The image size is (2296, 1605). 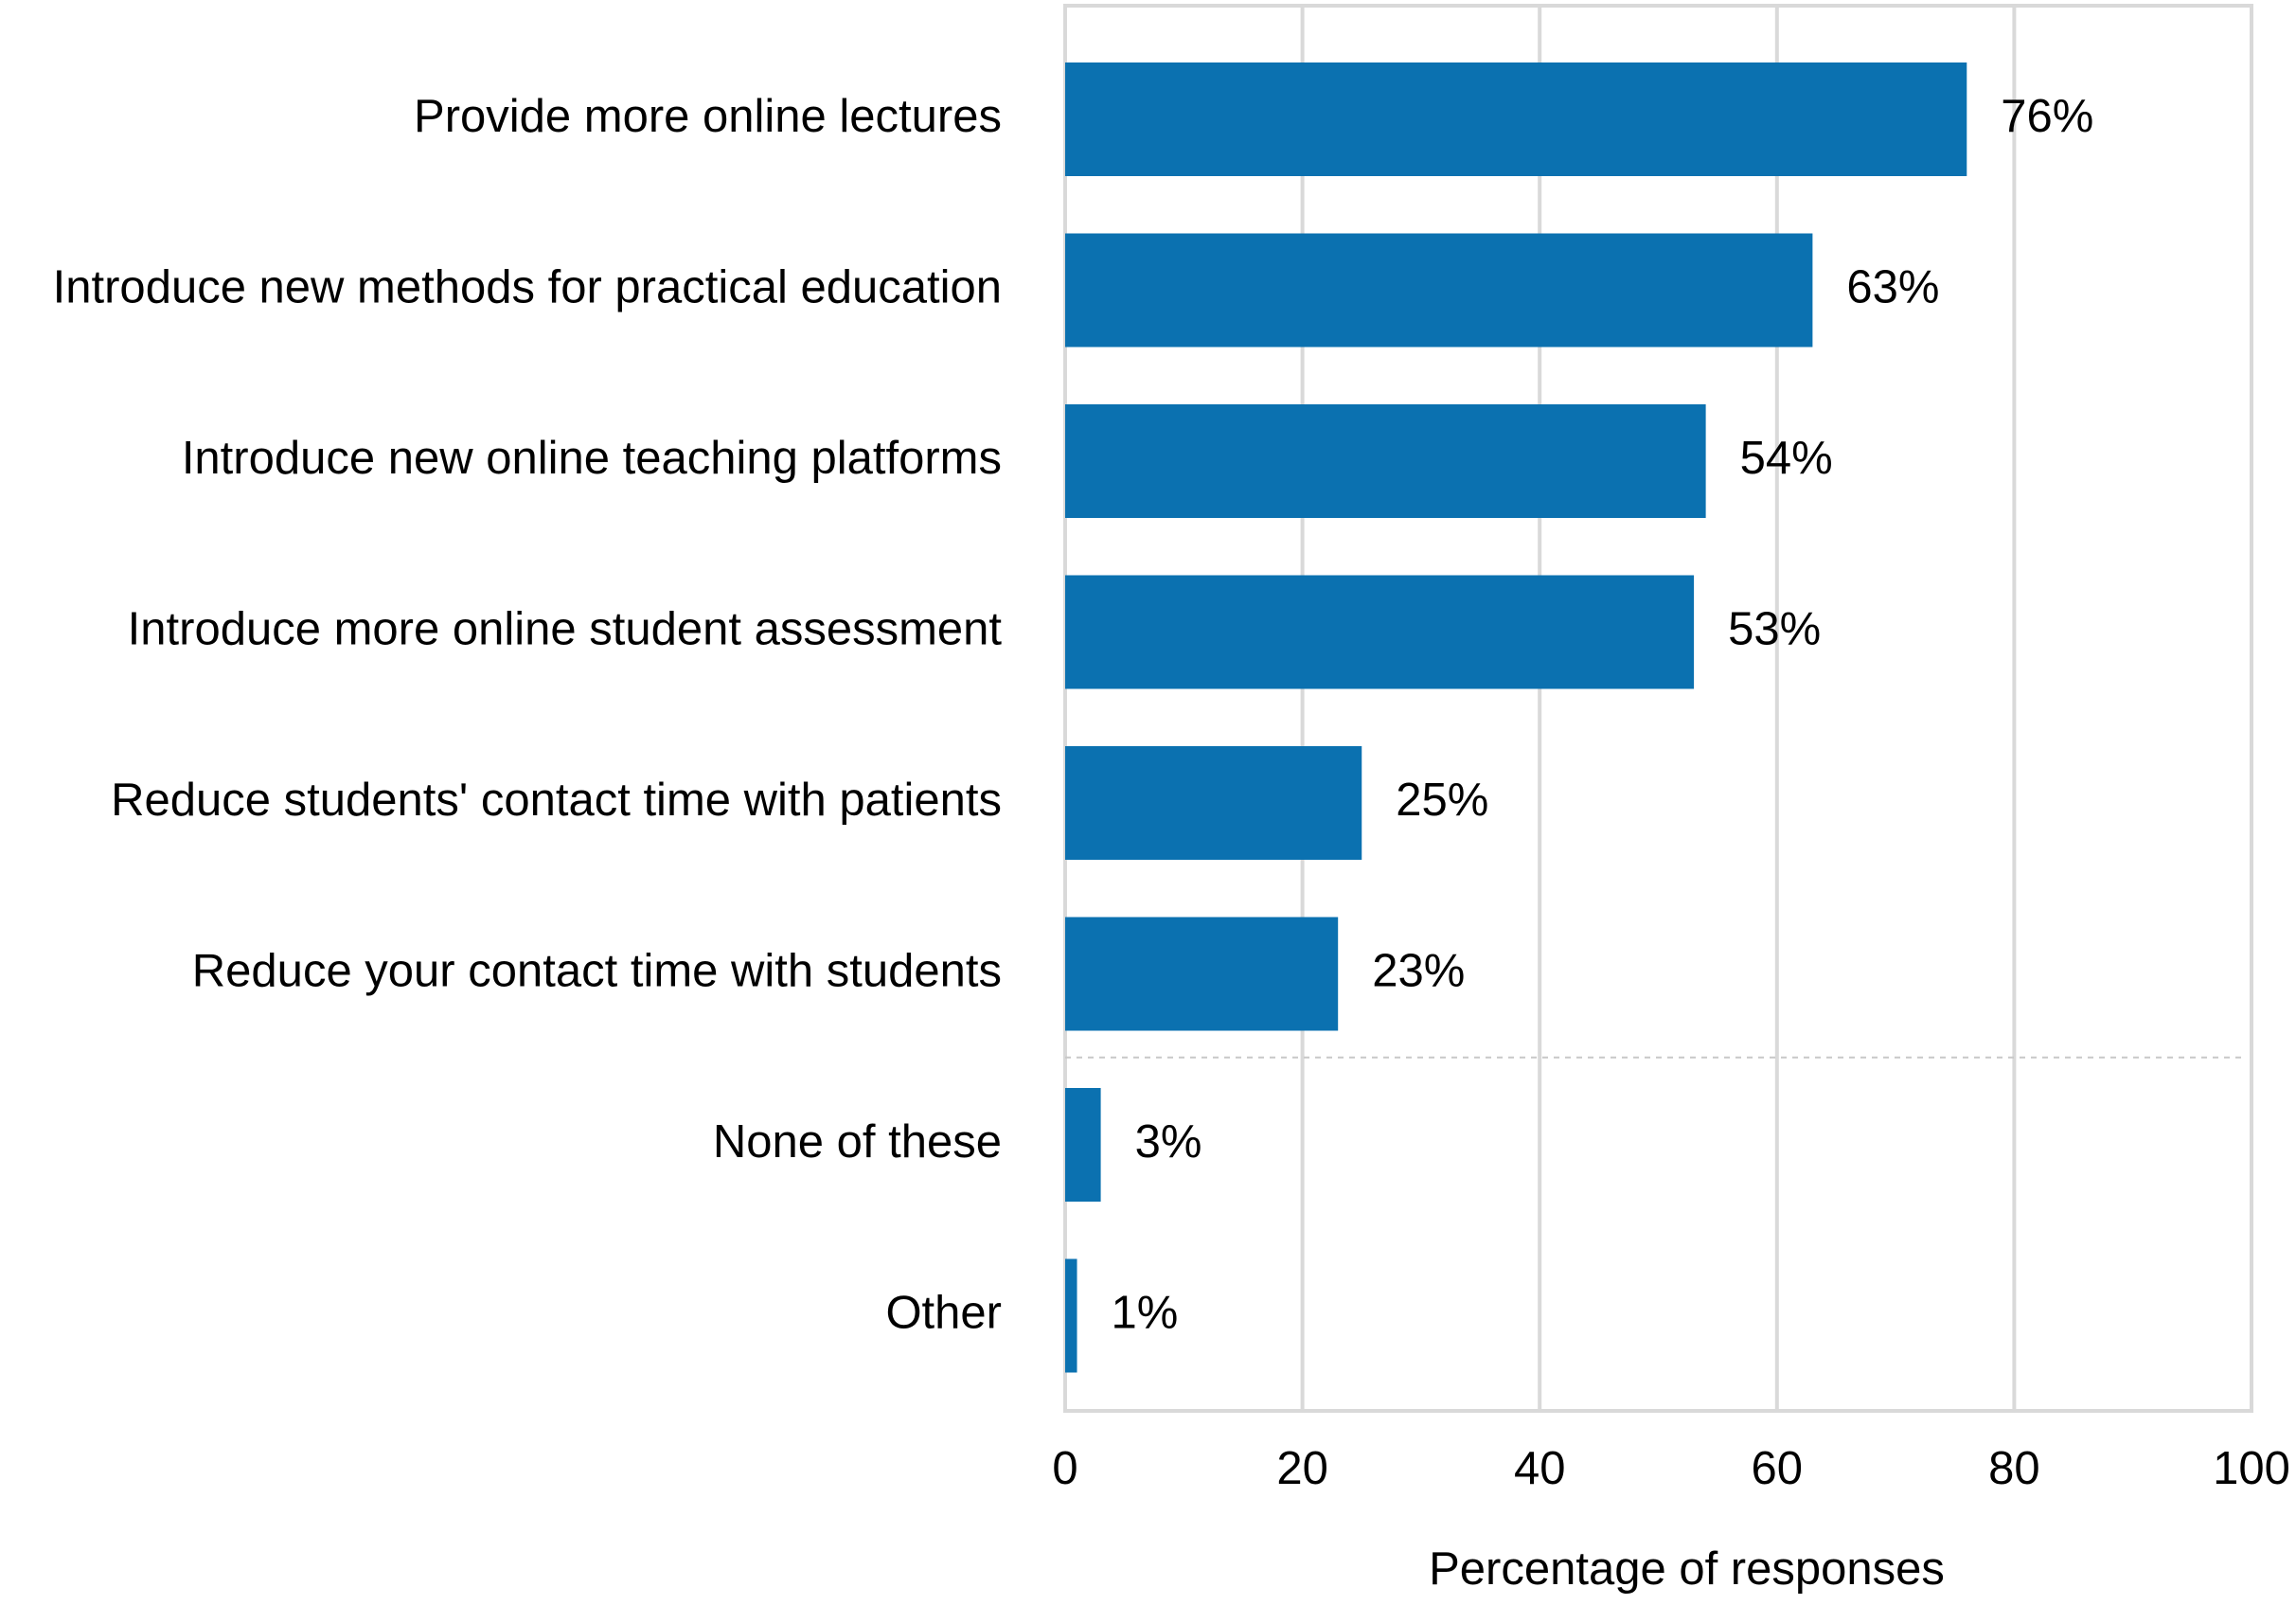 What do you see at coordinates (1786, 458) in the screenshot?
I see `data-label: 54%` at bounding box center [1786, 458].